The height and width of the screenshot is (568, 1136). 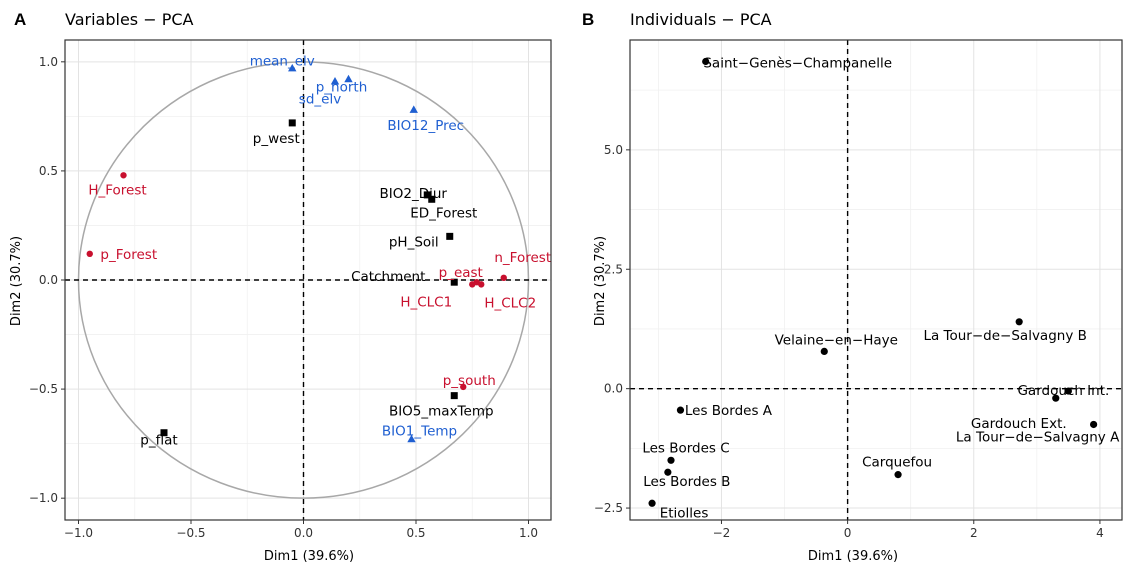 I want to click on panel-a-x-tick-label: −0.5, so click(x=190, y=533).